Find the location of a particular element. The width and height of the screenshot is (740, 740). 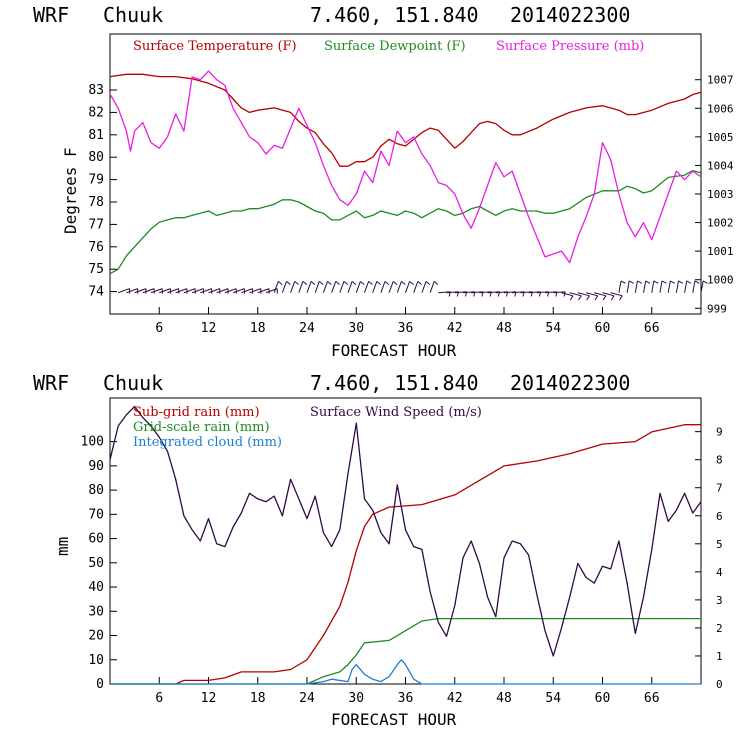

top-x-tick-label: 18 is located at coordinates (258, 328).